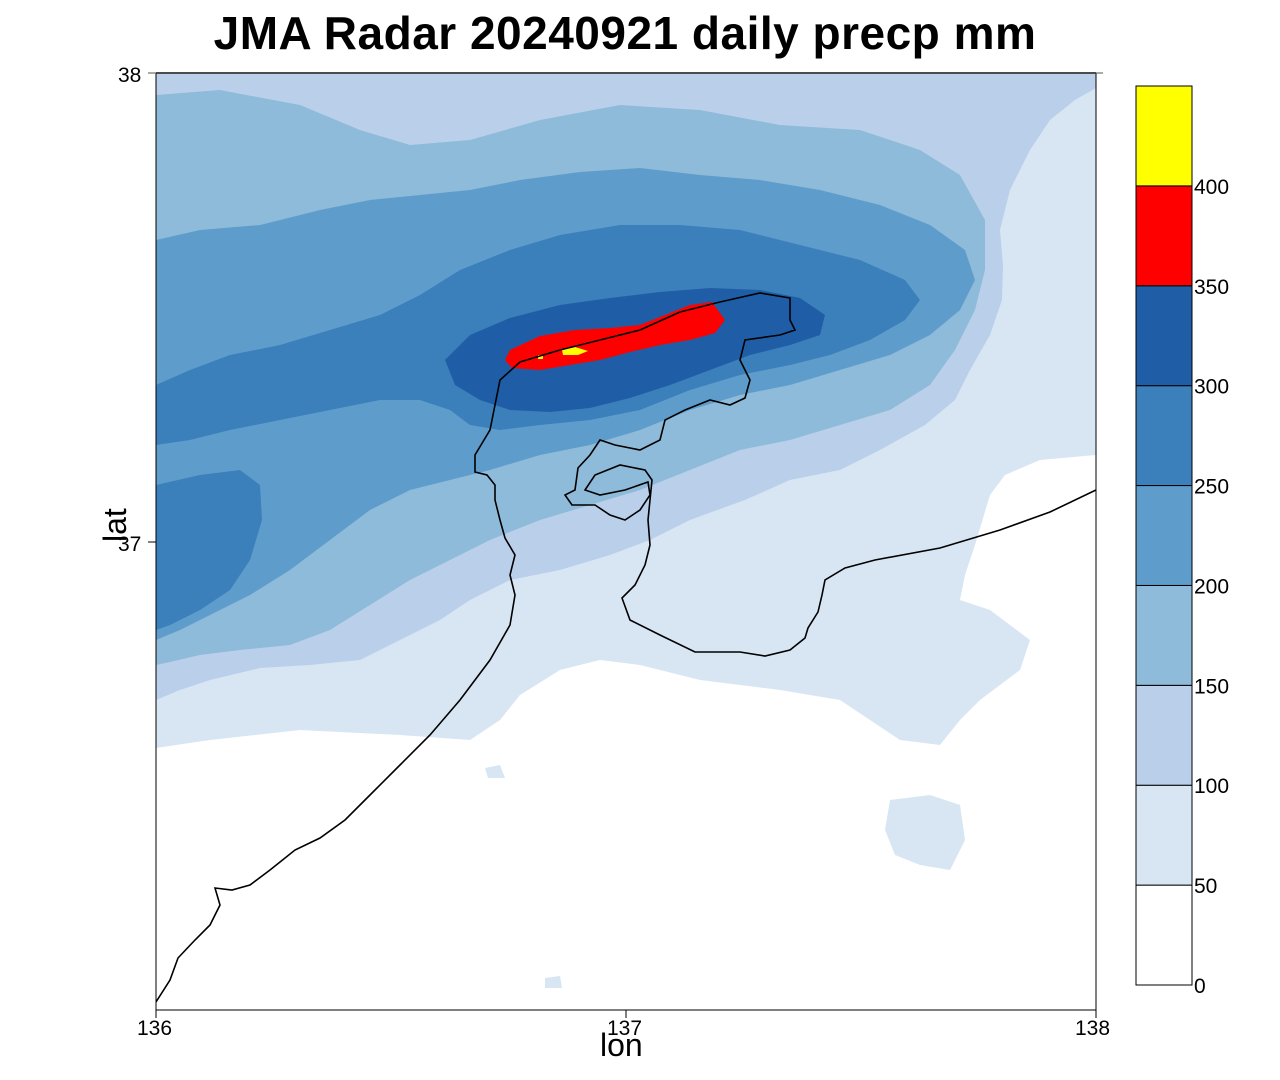 The width and height of the screenshot is (1280, 1080). What do you see at coordinates (495, 771) in the screenshot?
I see `contour-50-patch2` at bounding box center [495, 771].